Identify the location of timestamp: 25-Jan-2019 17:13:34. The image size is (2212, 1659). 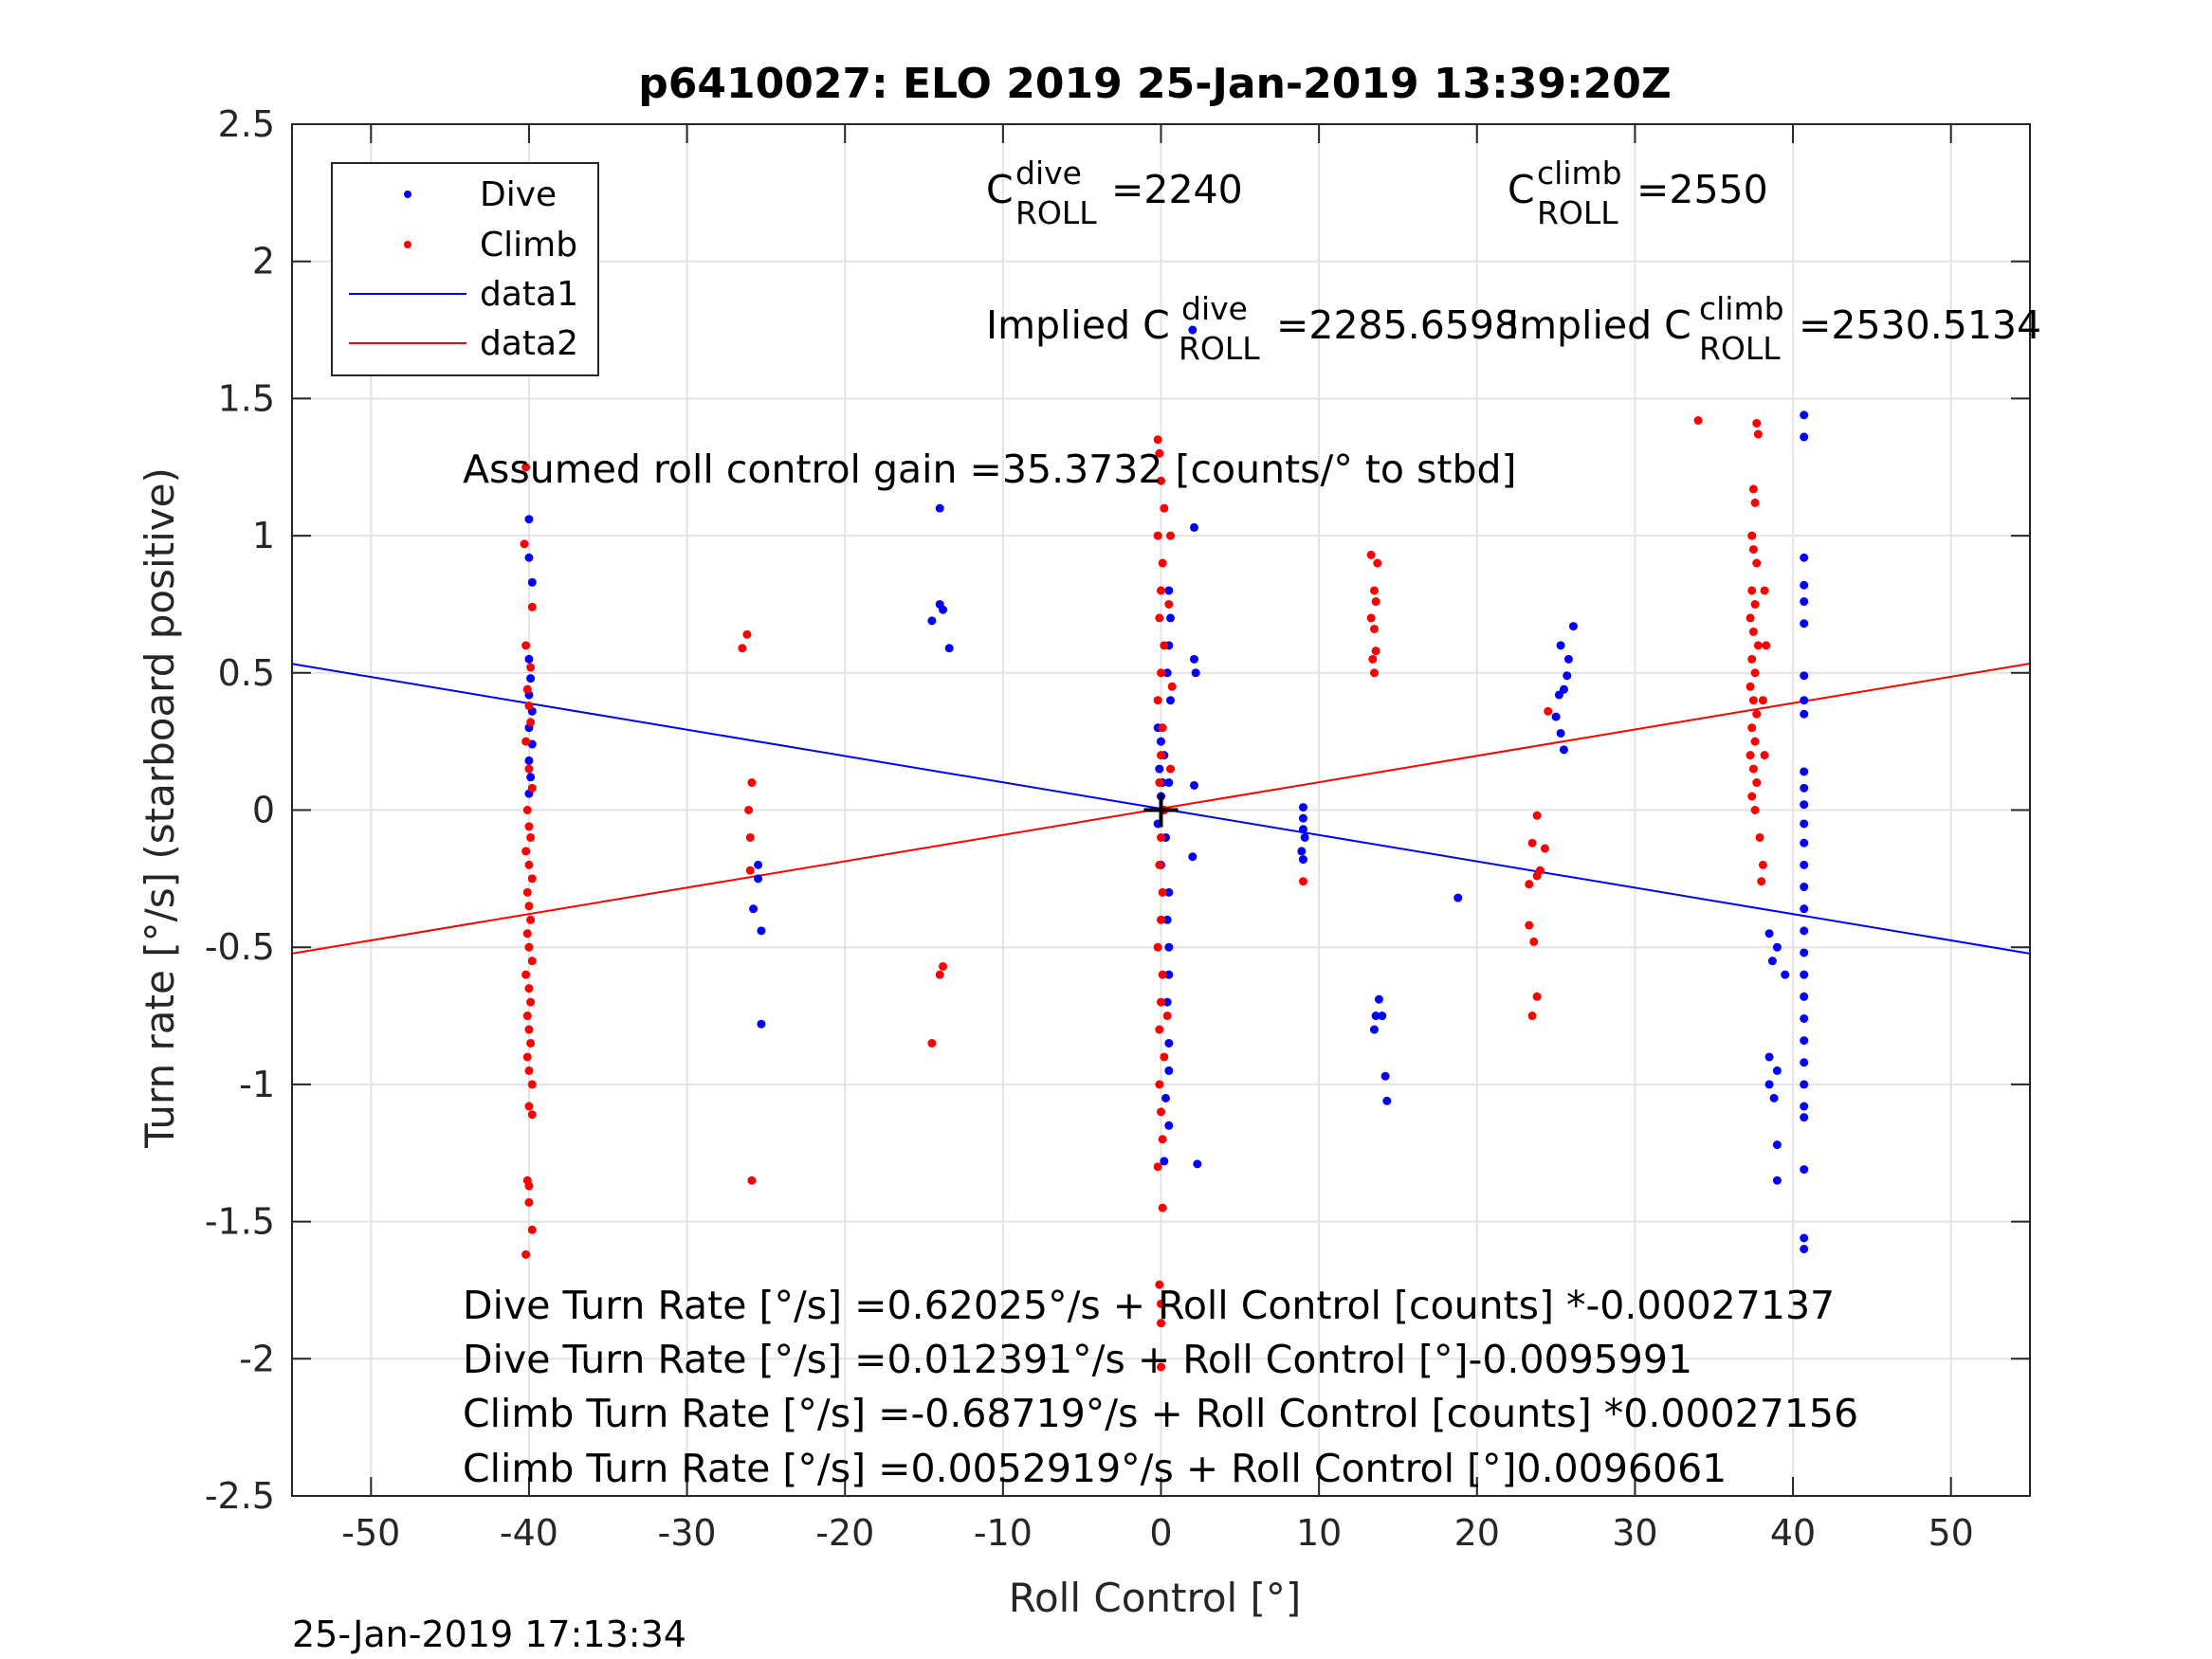
(489, 1634).